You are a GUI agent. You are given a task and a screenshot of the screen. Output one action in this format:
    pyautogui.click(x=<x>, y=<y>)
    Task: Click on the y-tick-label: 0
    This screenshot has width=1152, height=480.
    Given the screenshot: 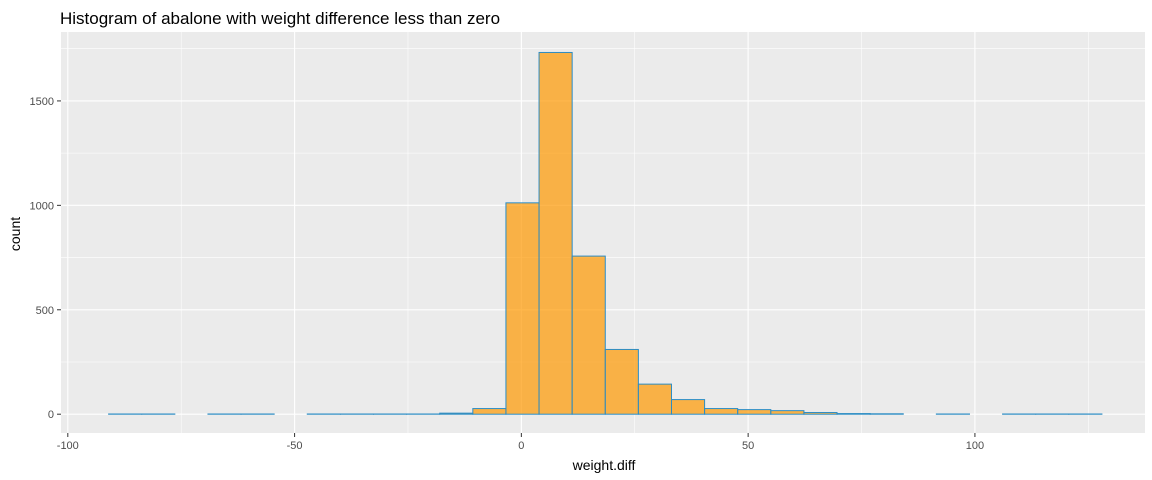 What is the action you would take?
    pyautogui.click(x=51, y=415)
    